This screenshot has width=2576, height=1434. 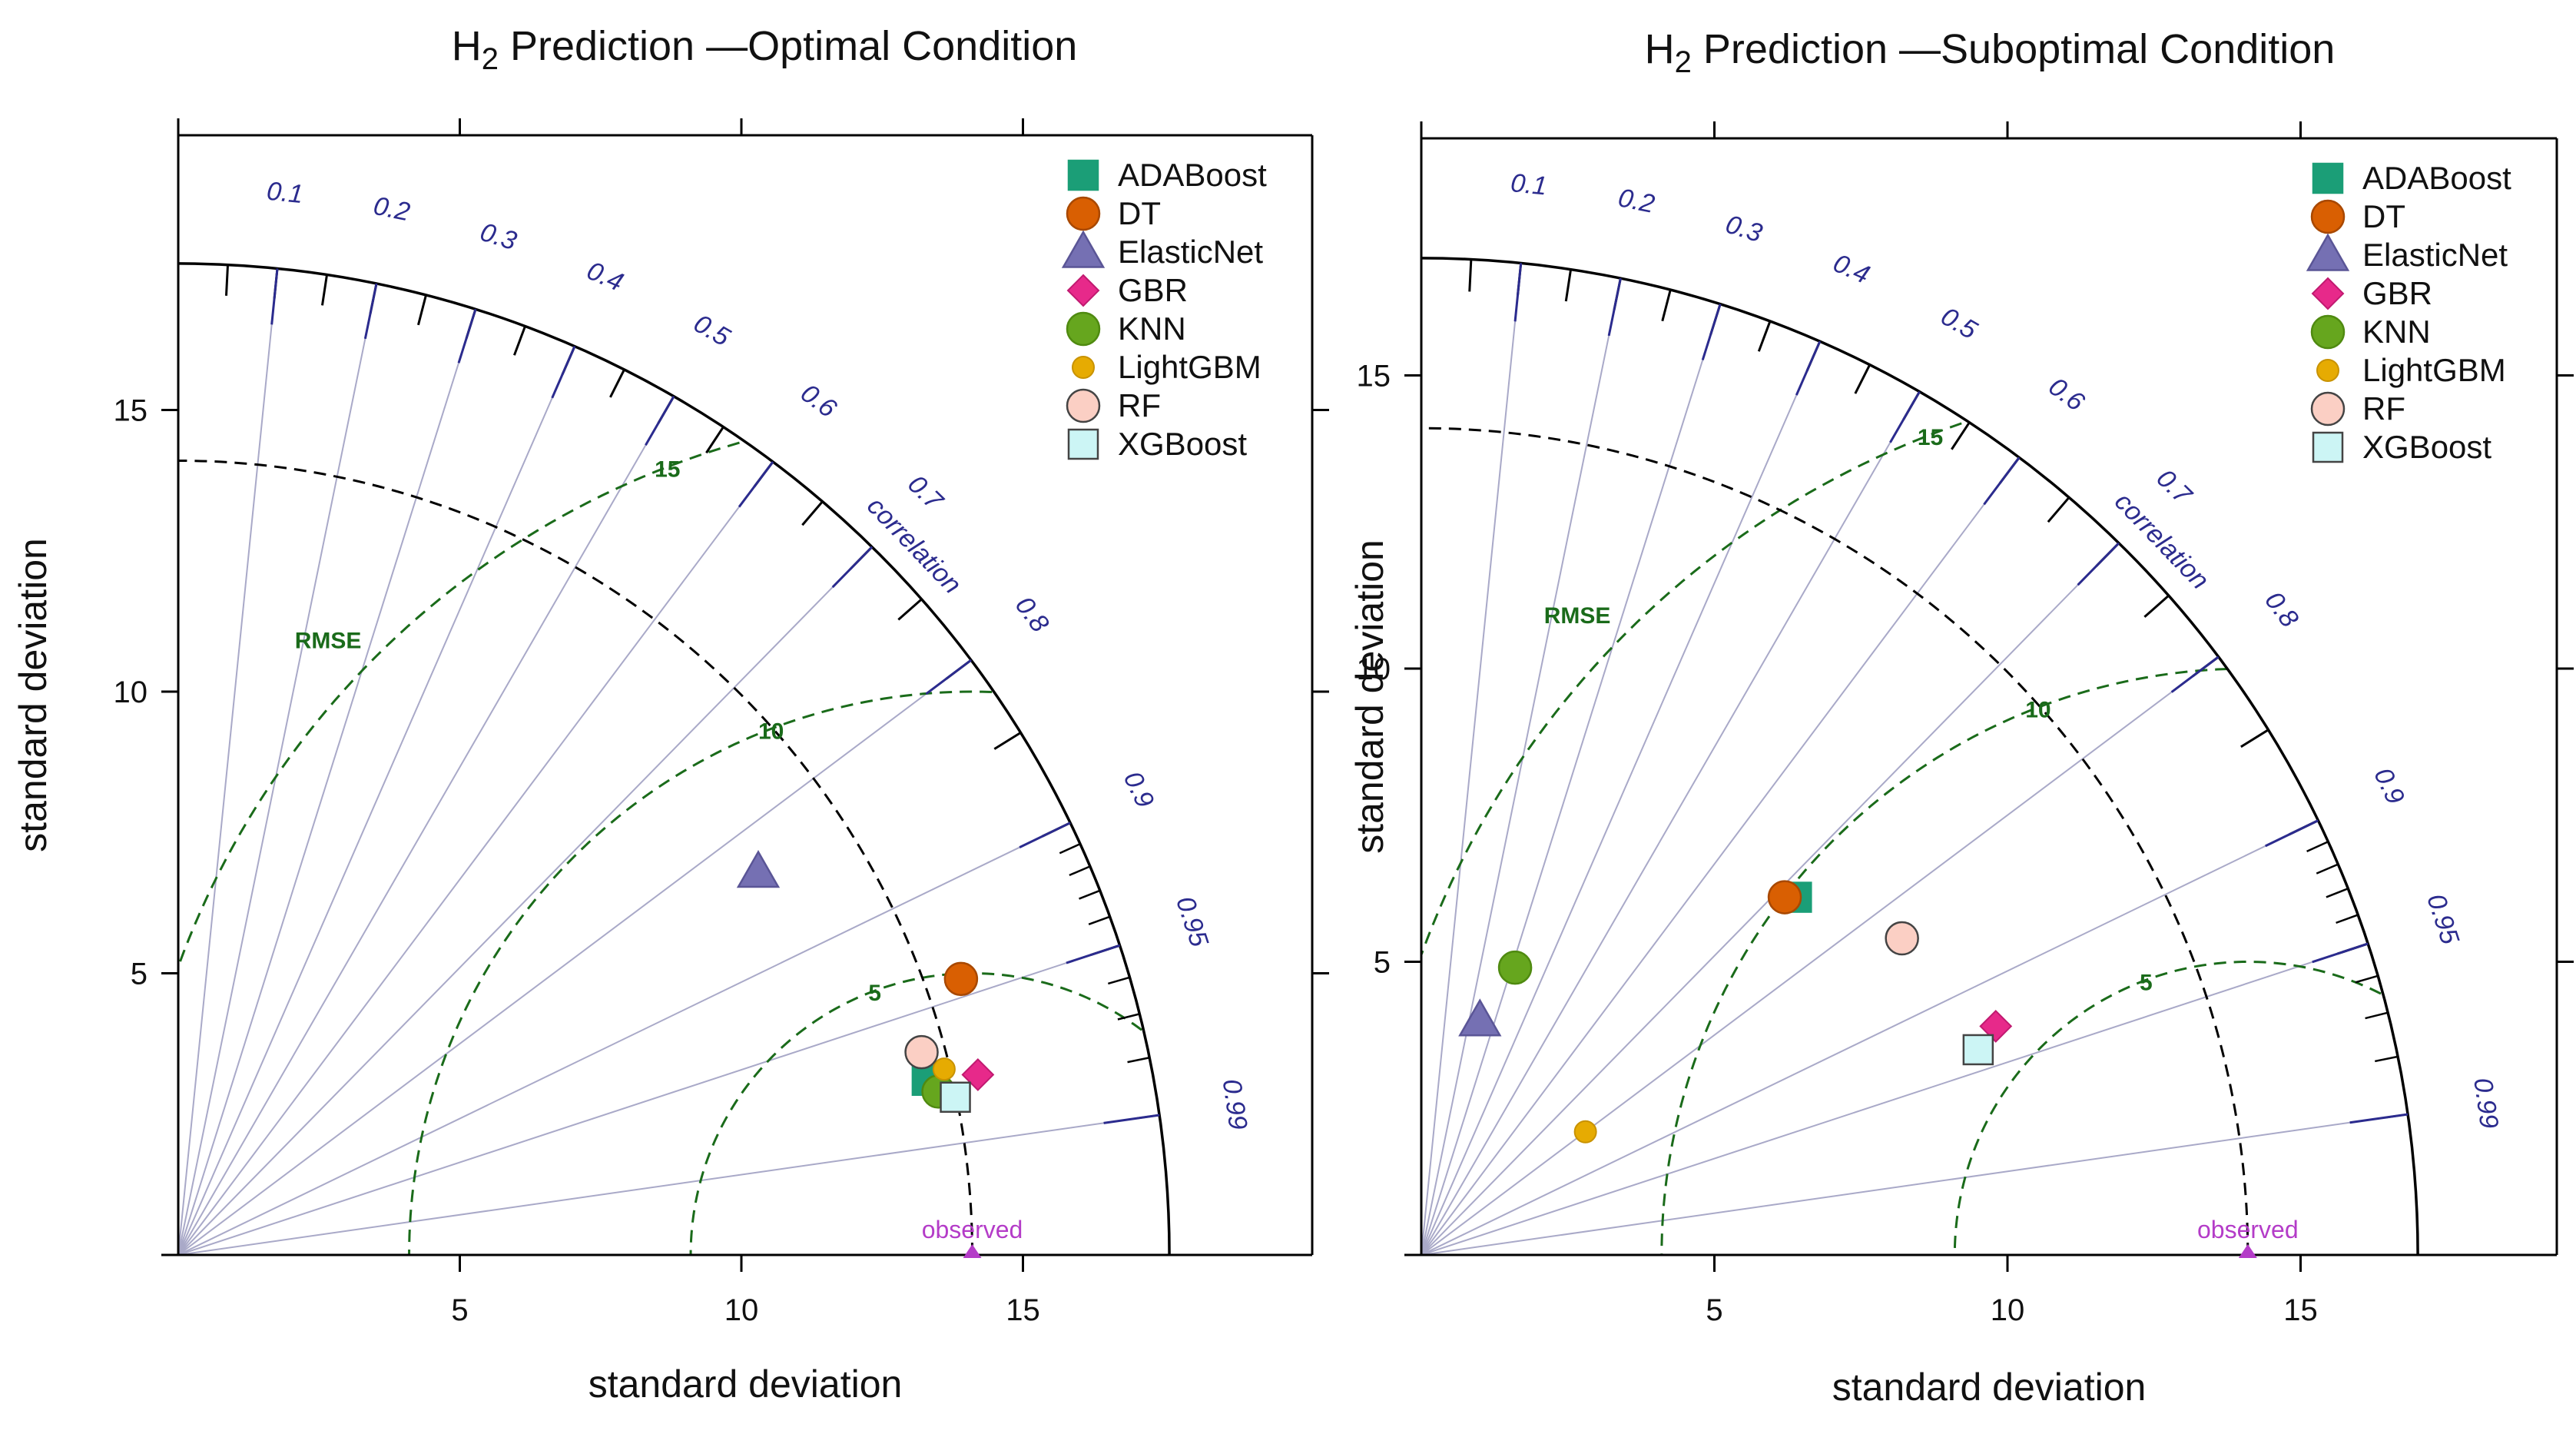 What do you see at coordinates (972, 1251) in the screenshot?
I see `observed-marker` at bounding box center [972, 1251].